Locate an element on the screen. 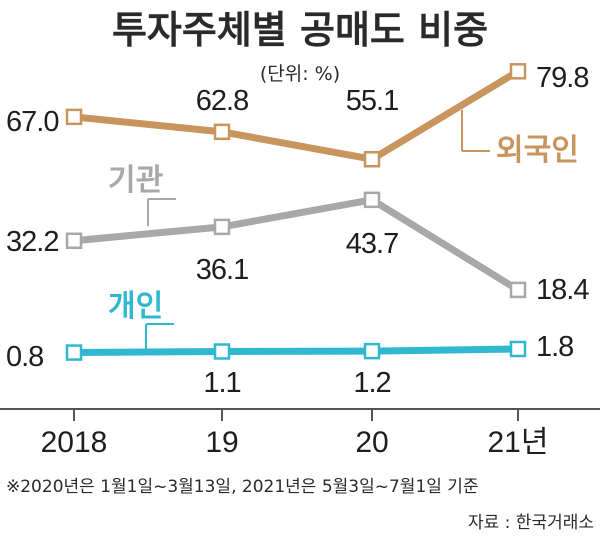 The width and height of the screenshot is (600, 538). data-label-2-2: 1.2 is located at coordinates (371, 383).